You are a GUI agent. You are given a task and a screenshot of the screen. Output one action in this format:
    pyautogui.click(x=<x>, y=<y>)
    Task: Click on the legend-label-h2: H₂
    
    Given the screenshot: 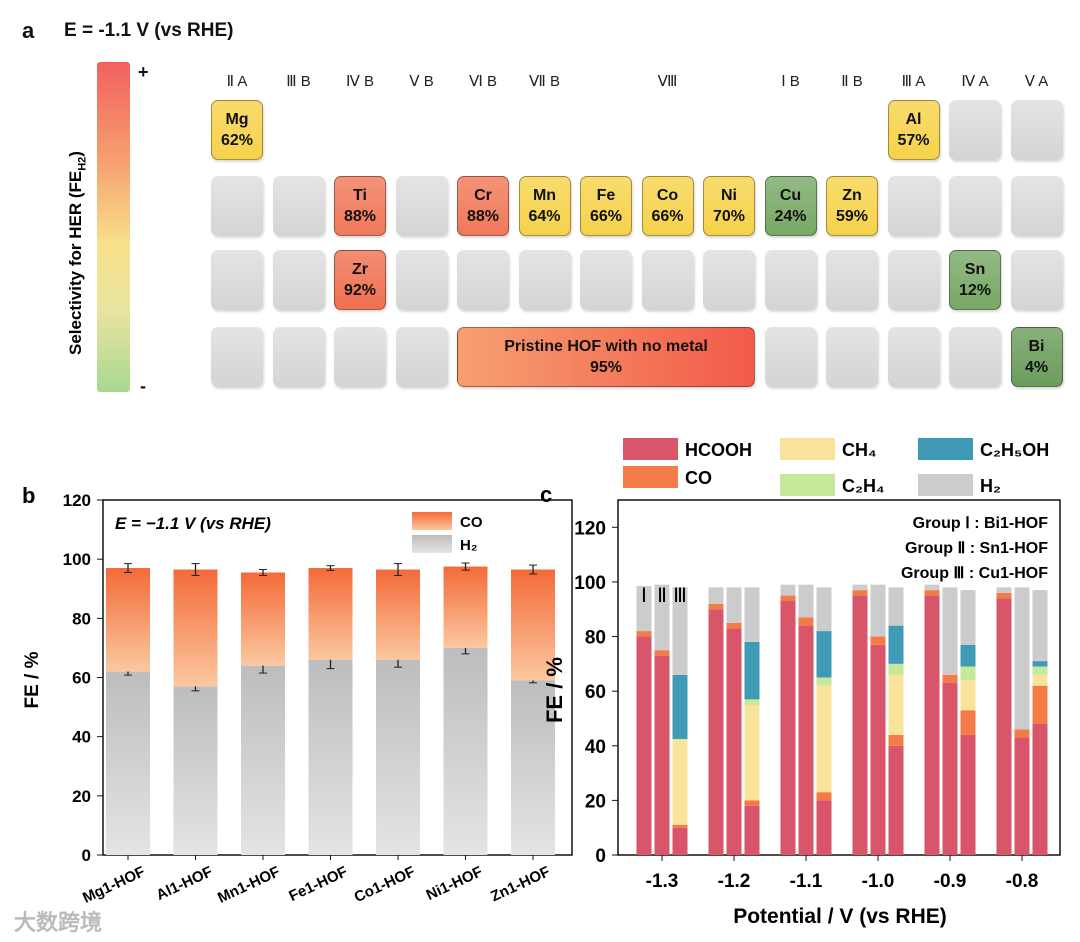 What is the action you would take?
    pyautogui.click(x=469, y=545)
    